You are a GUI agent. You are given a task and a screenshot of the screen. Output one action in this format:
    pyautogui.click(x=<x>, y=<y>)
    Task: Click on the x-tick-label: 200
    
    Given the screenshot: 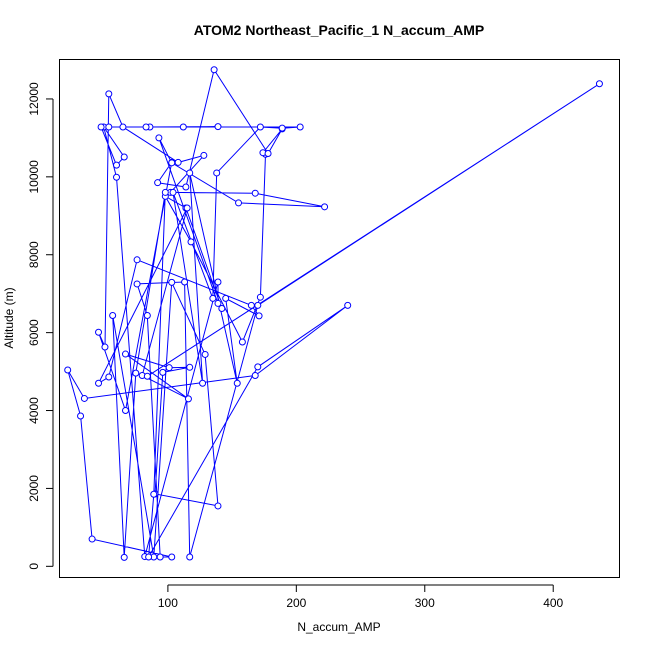 What is the action you would take?
    pyautogui.click(x=296, y=603)
    